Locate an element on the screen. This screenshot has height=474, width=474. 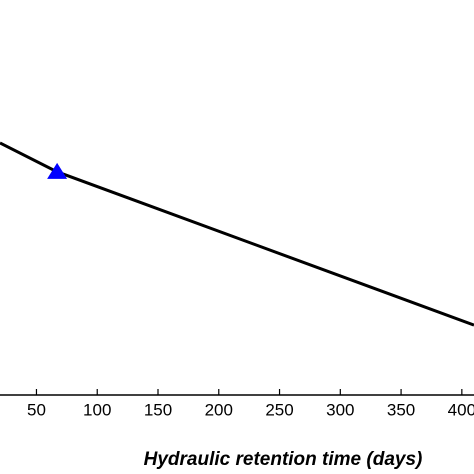
marker is located at coordinates (57, 170).